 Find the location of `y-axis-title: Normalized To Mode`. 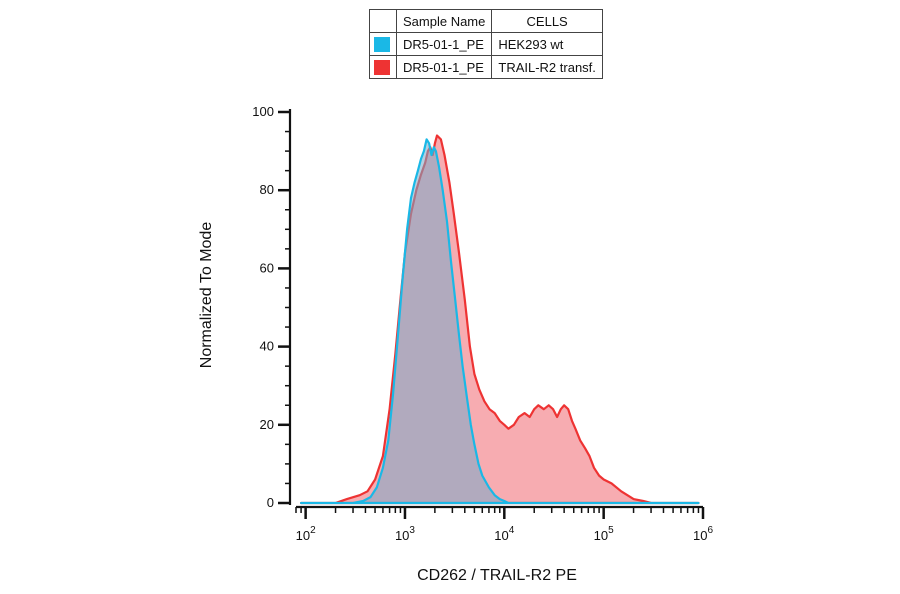

y-axis-title: Normalized To Mode is located at coordinates (206, 295).